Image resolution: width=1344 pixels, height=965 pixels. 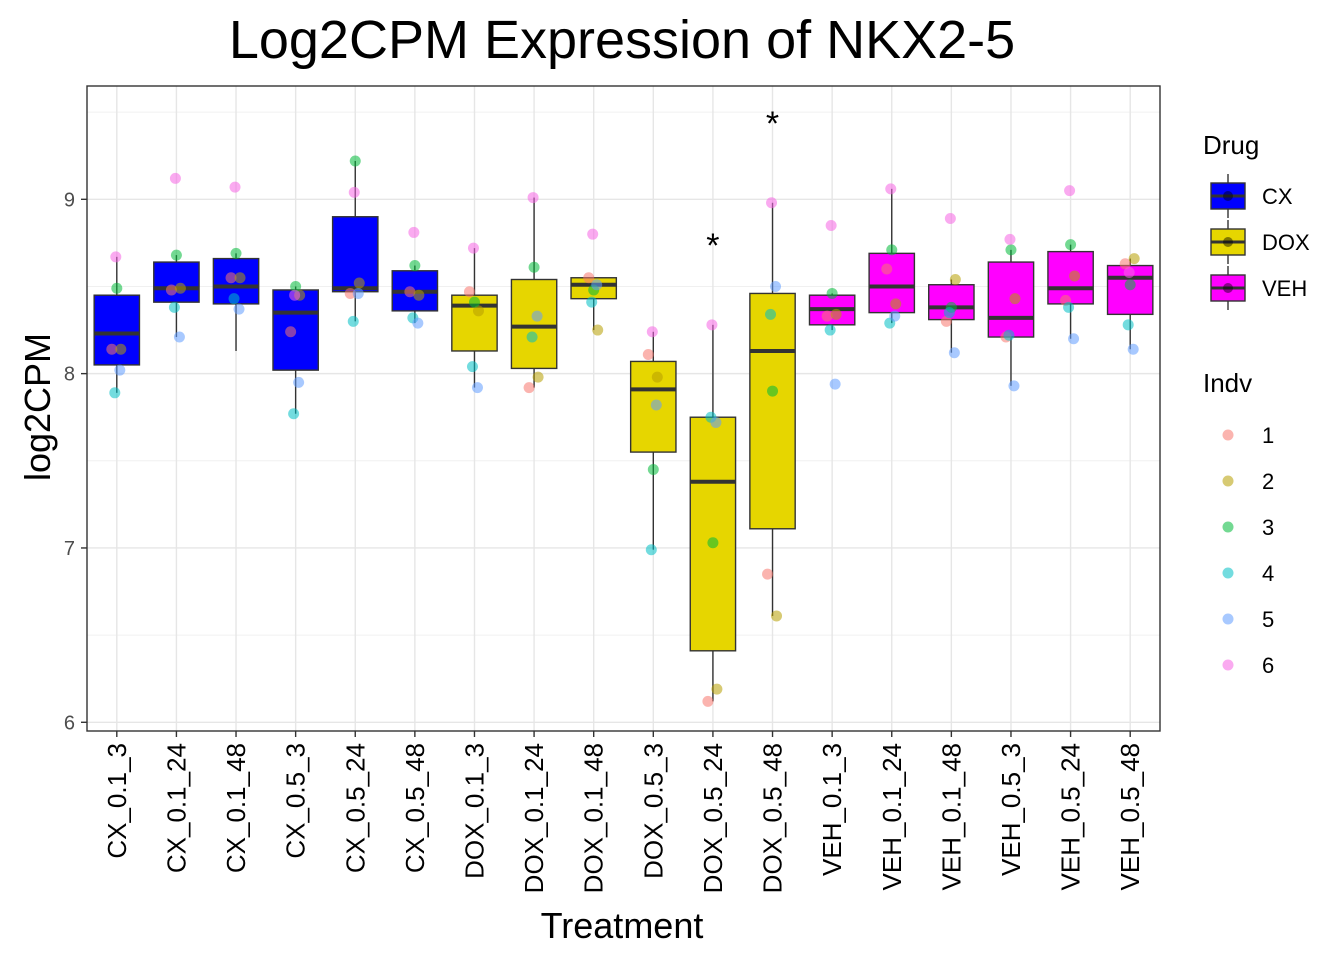 What do you see at coordinates (37, 407) in the screenshot?
I see `y-axis-label: log2CPM` at bounding box center [37, 407].